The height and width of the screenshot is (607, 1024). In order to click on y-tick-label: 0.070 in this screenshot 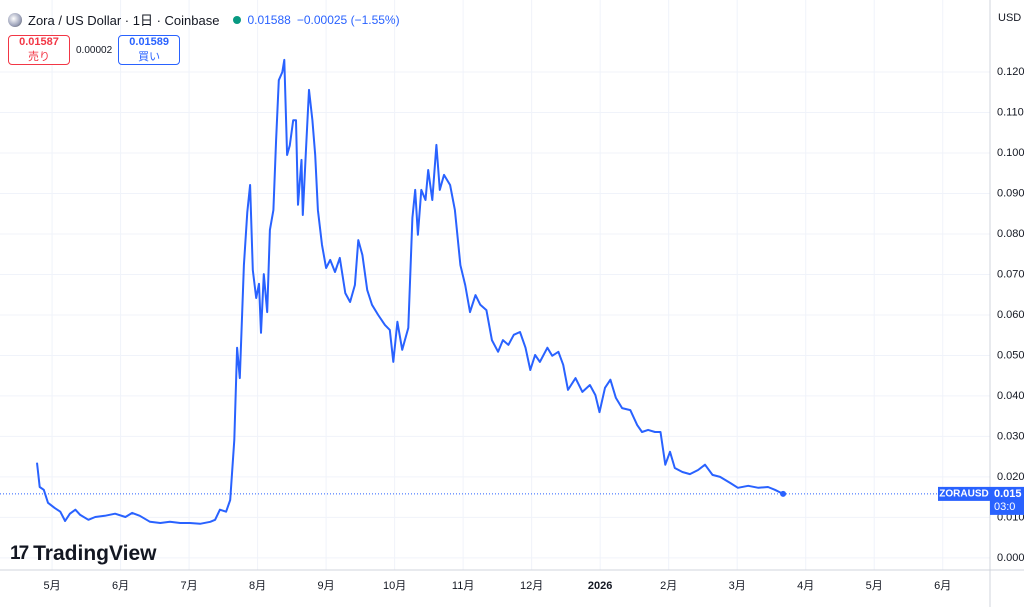, I will do `click(1010, 274)`.